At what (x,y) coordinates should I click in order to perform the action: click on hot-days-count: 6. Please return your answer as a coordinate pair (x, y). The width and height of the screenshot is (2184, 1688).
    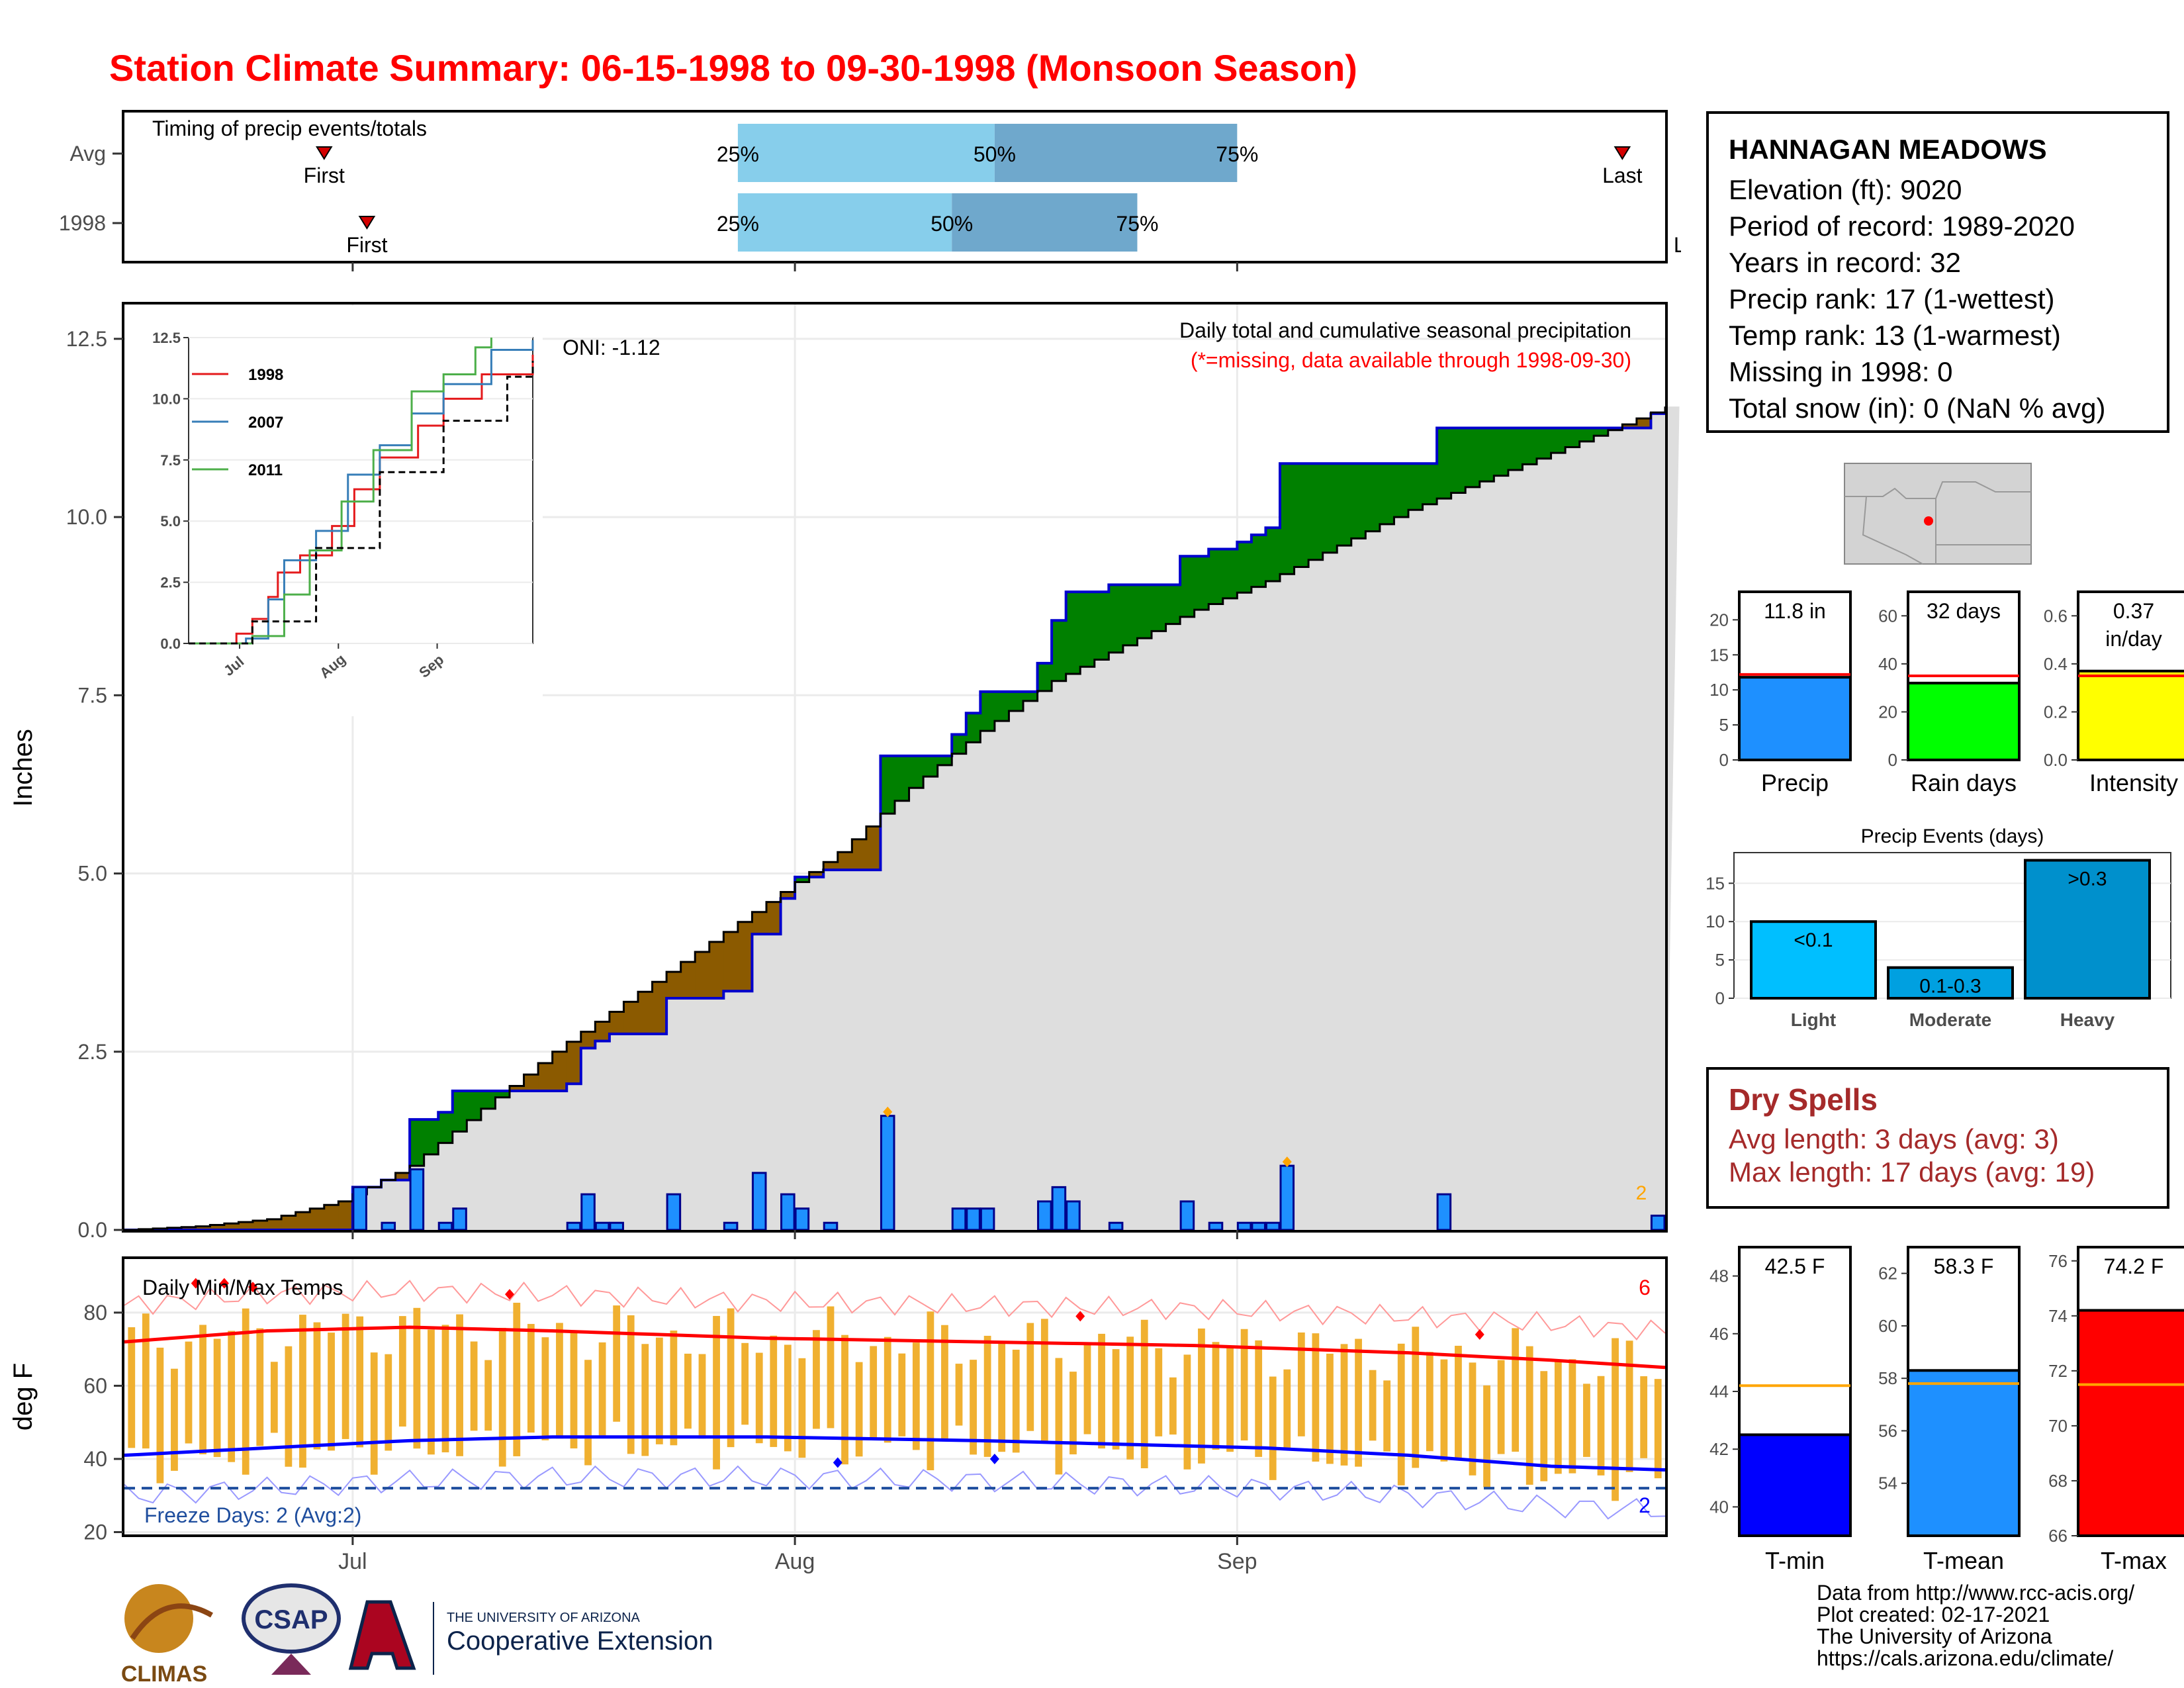
    Looking at the image, I should click on (1645, 1287).